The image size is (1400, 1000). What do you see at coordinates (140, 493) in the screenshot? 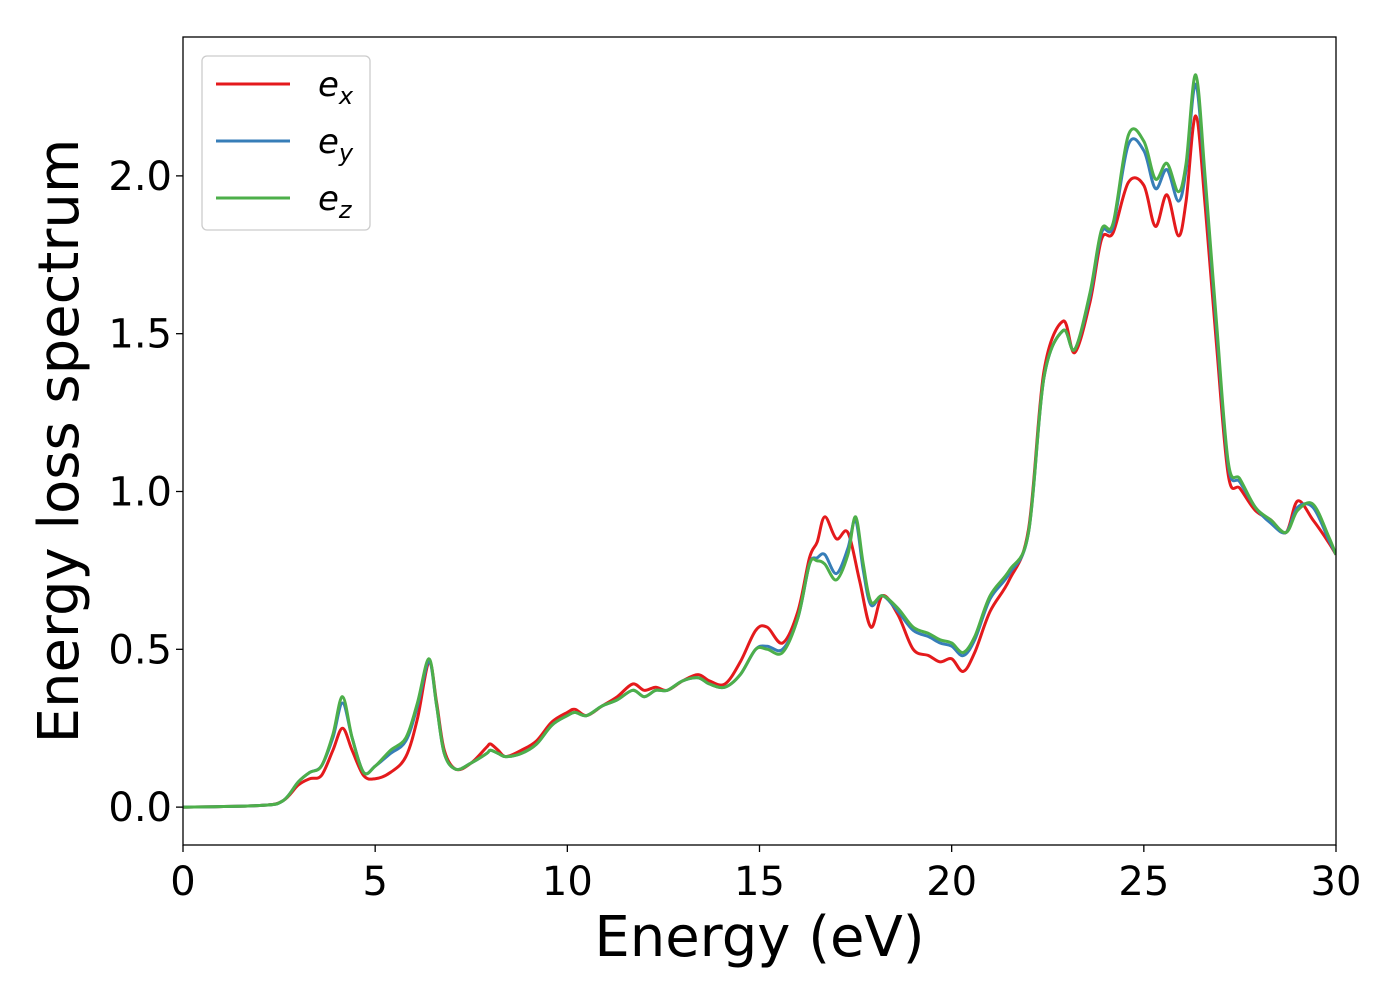
I see `y-tick-label: 1.0` at bounding box center [140, 493].